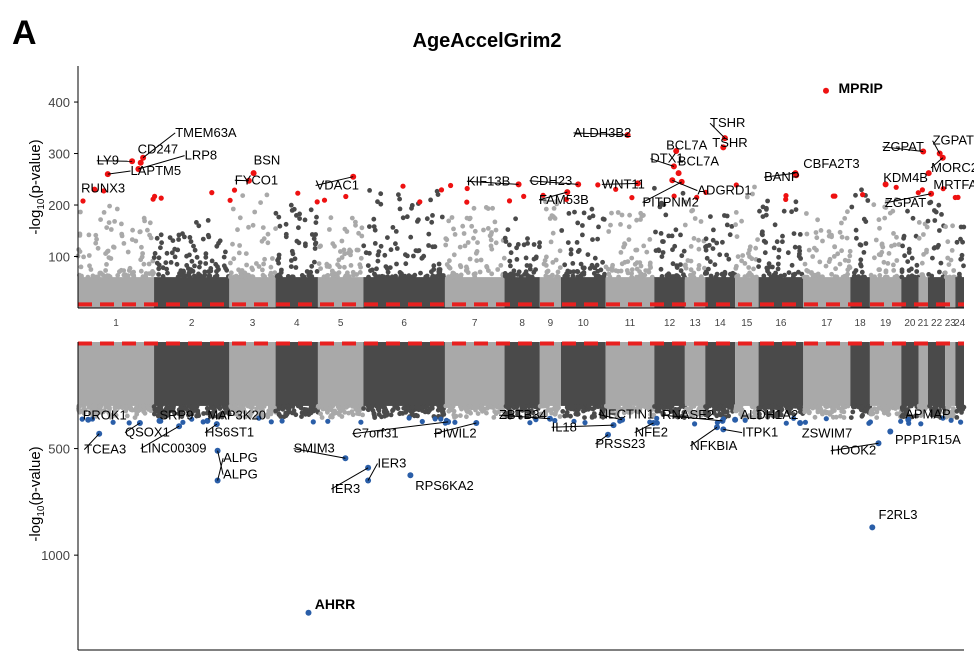 This screenshot has width=974, height=662. Describe the element at coordinates (116, 323) in the screenshot. I see `chromosome-tick-label: 1` at that location.